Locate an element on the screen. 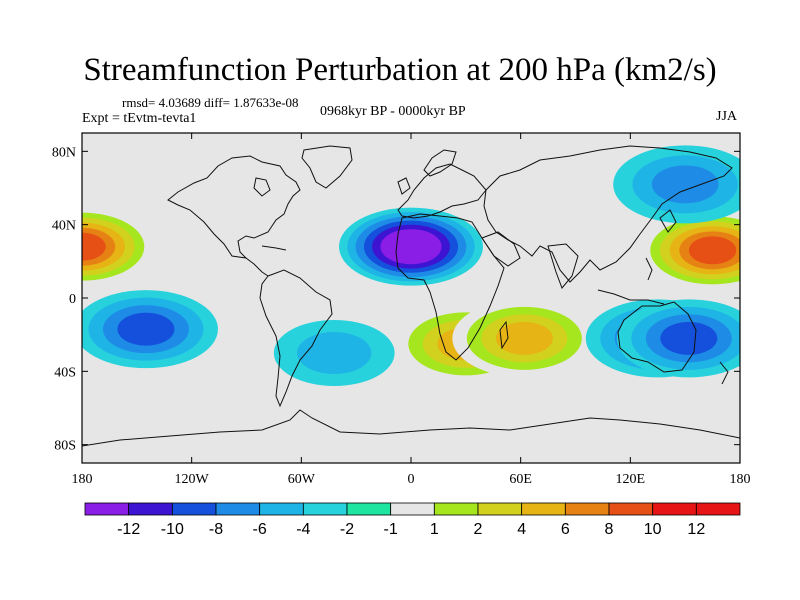 The width and height of the screenshot is (800, 600). experiment-label: Expt = tEvtm-tevta1 is located at coordinates (139, 118).